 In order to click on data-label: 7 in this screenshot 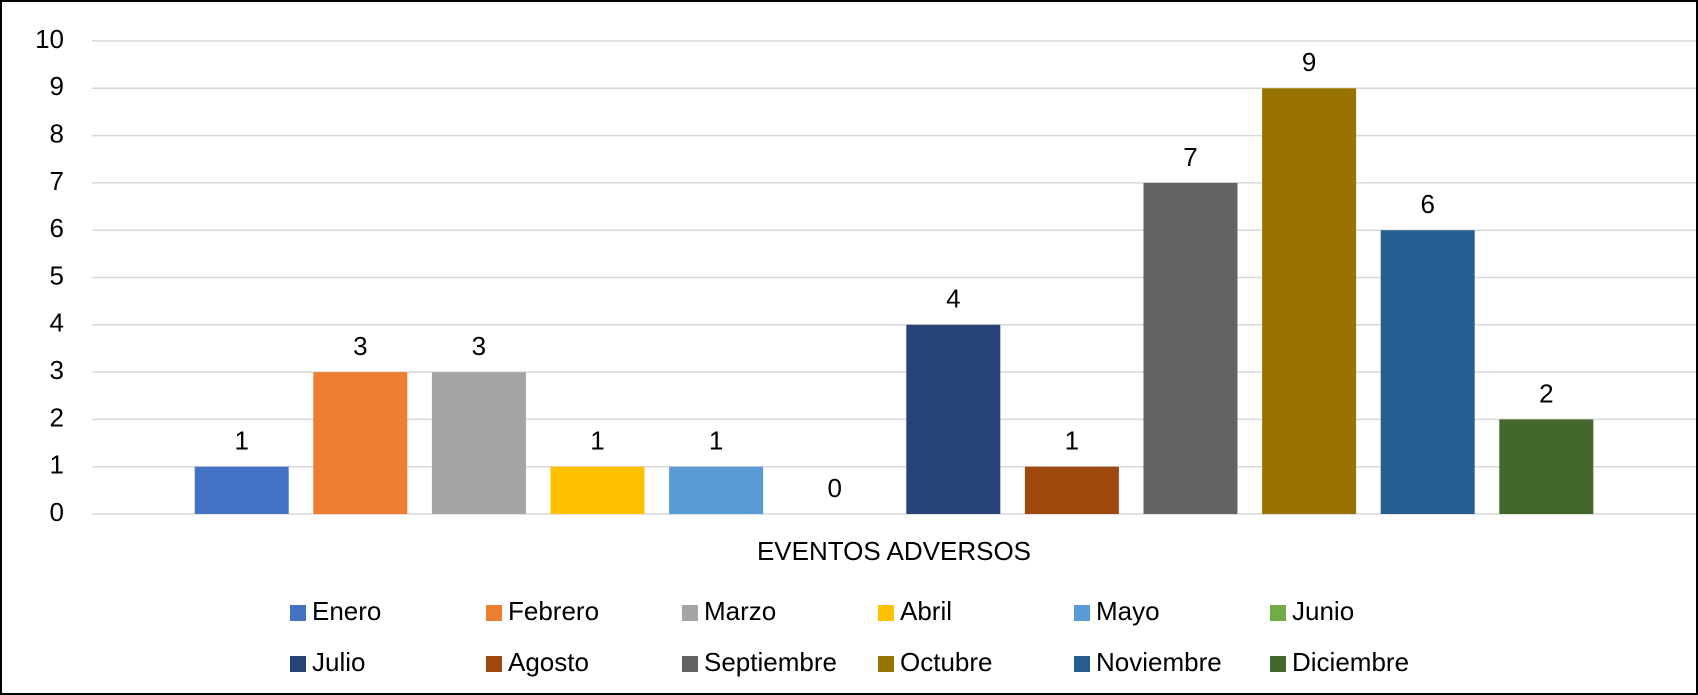, I will do `click(1190, 157)`.